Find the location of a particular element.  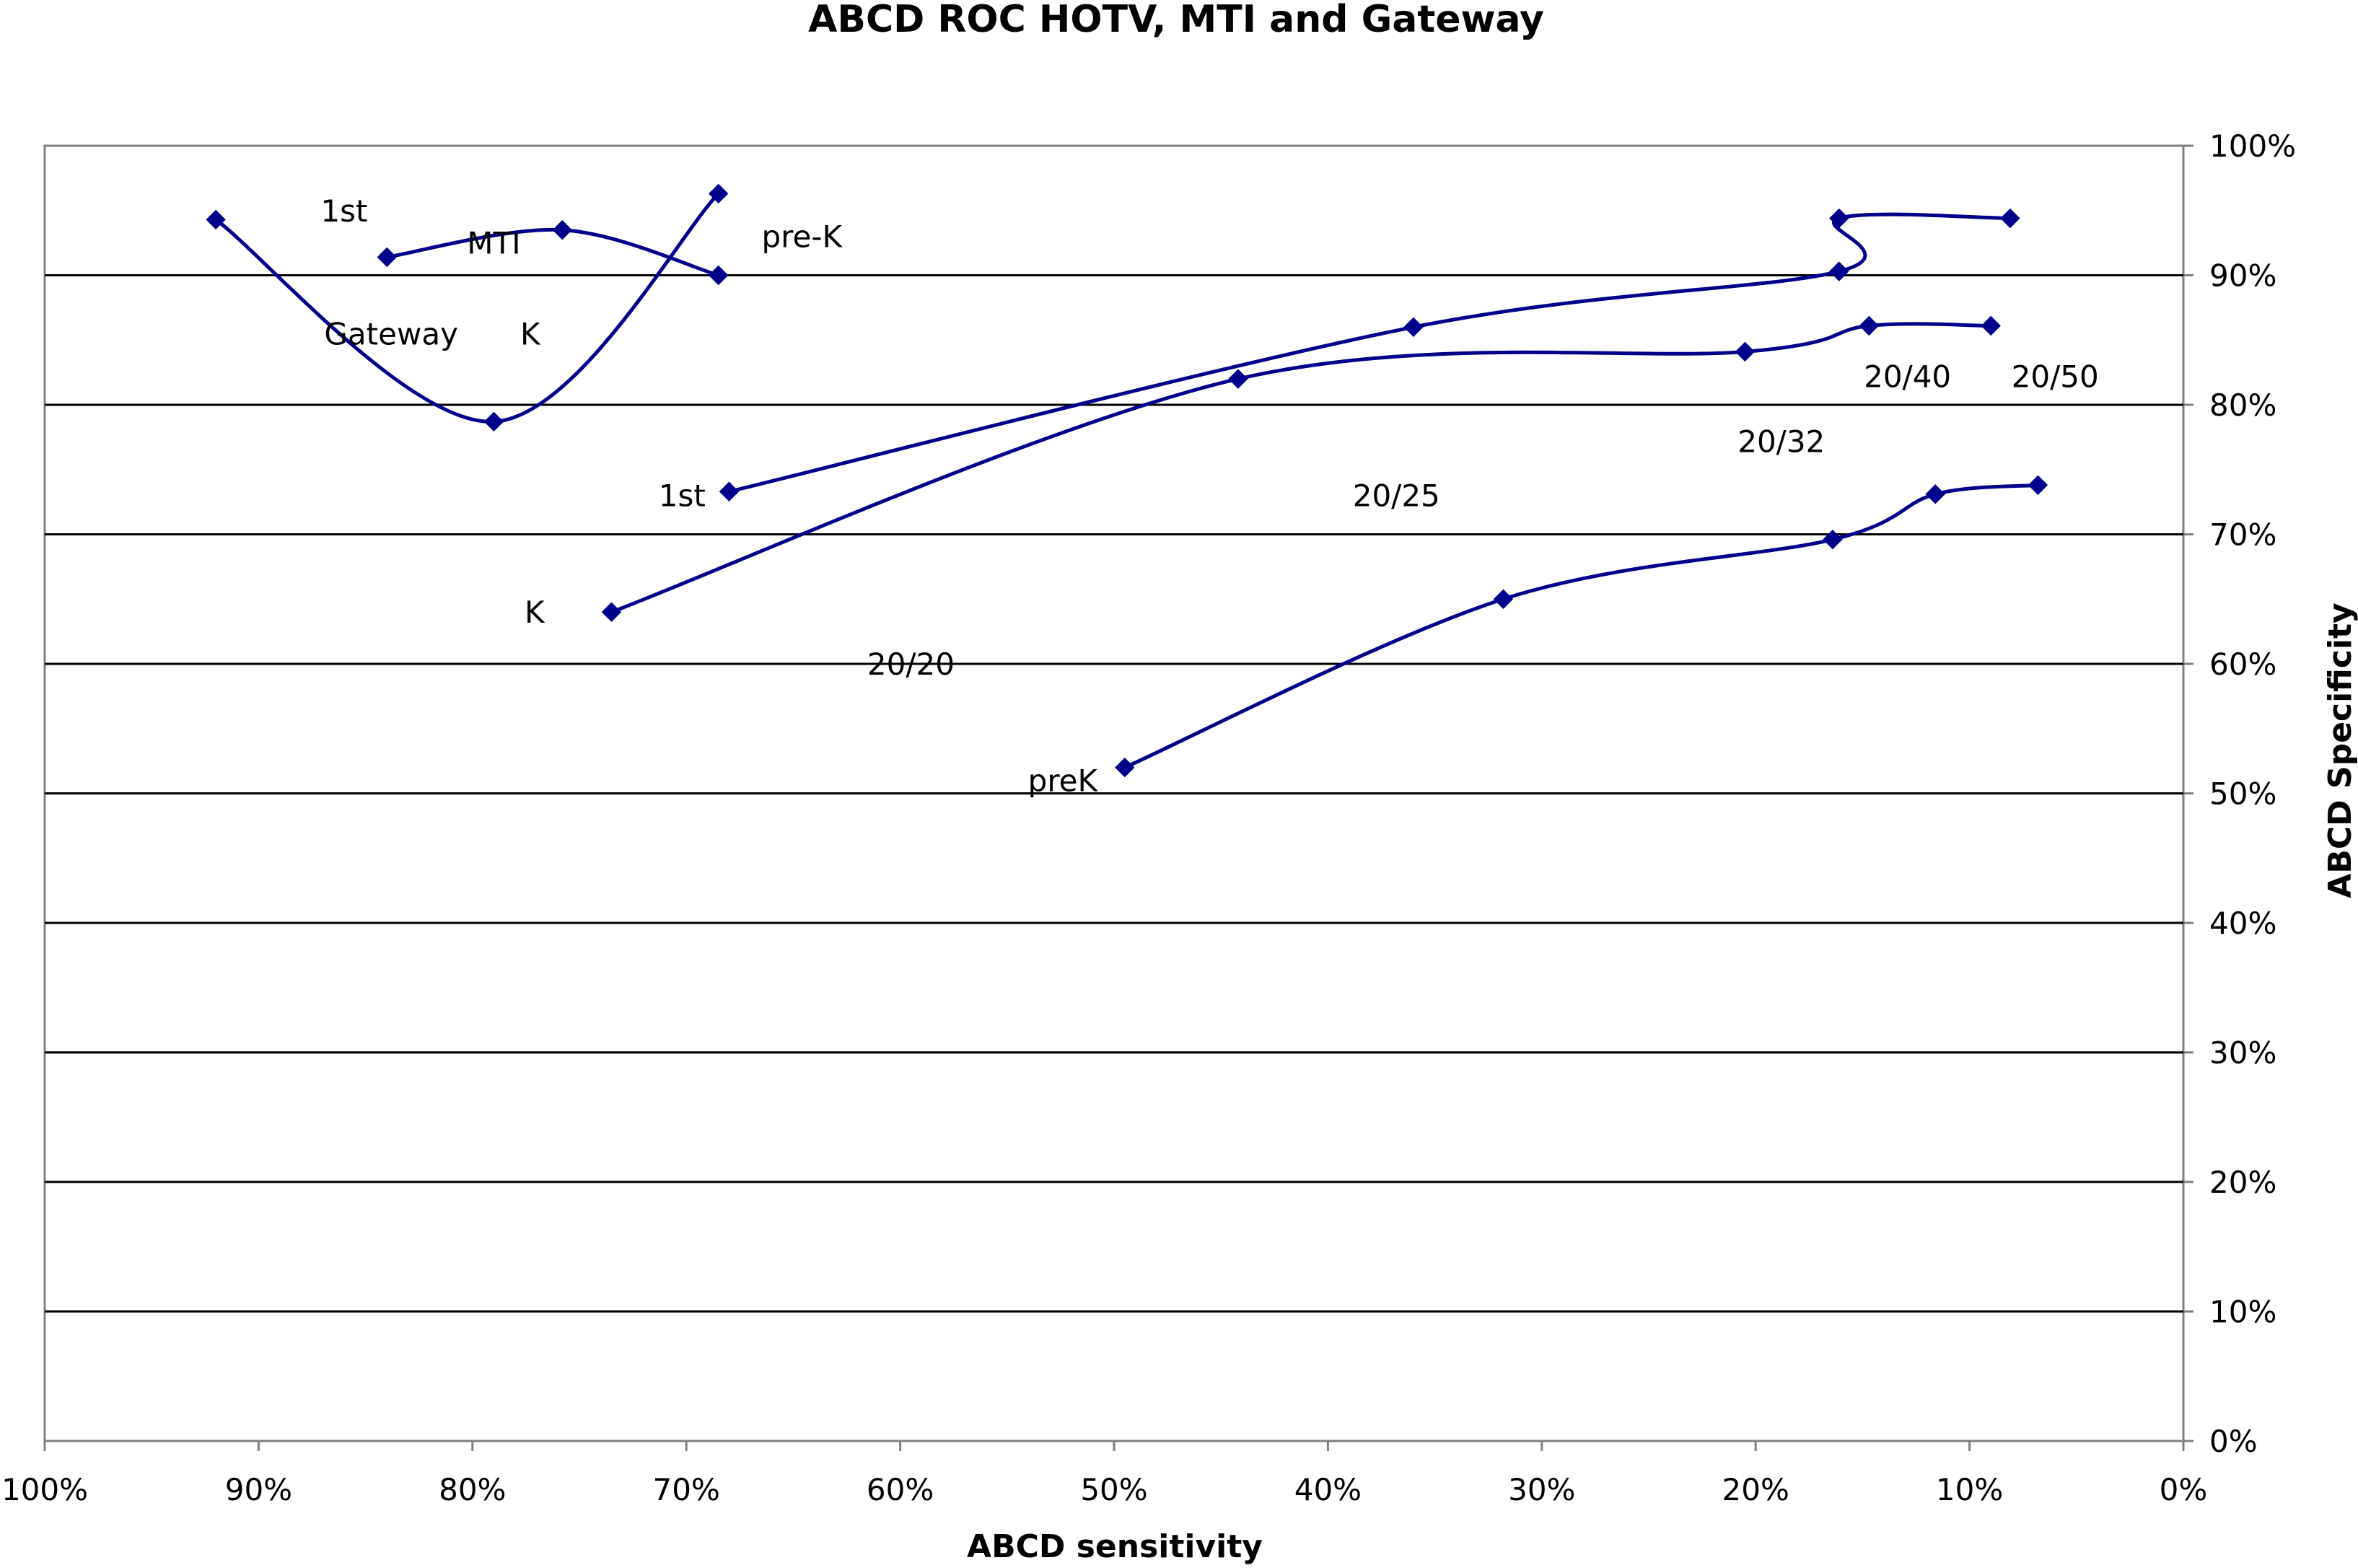

y-tick-label: 70% is located at coordinates (2242, 535).